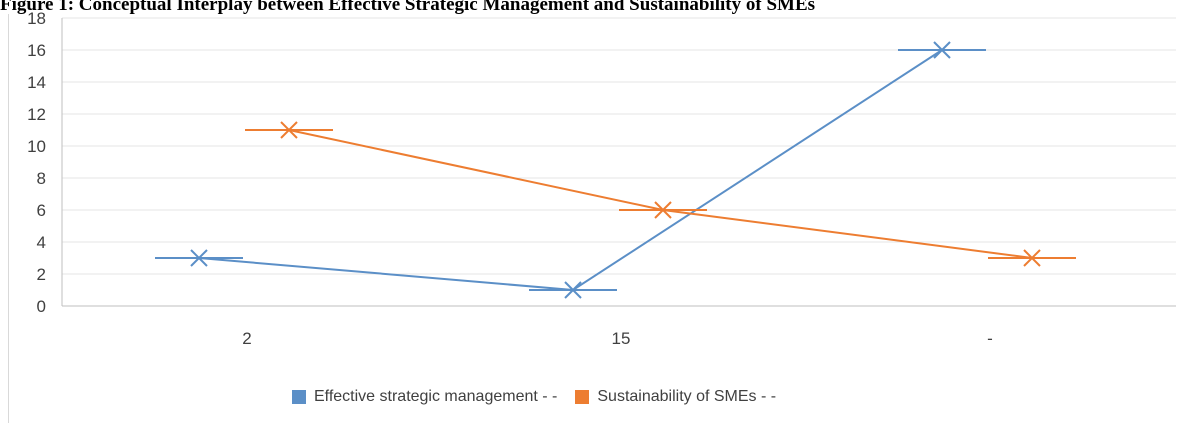 The width and height of the screenshot is (1183, 423). What do you see at coordinates (621, 338) in the screenshot?
I see `x-tick-label: 15` at bounding box center [621, 338].